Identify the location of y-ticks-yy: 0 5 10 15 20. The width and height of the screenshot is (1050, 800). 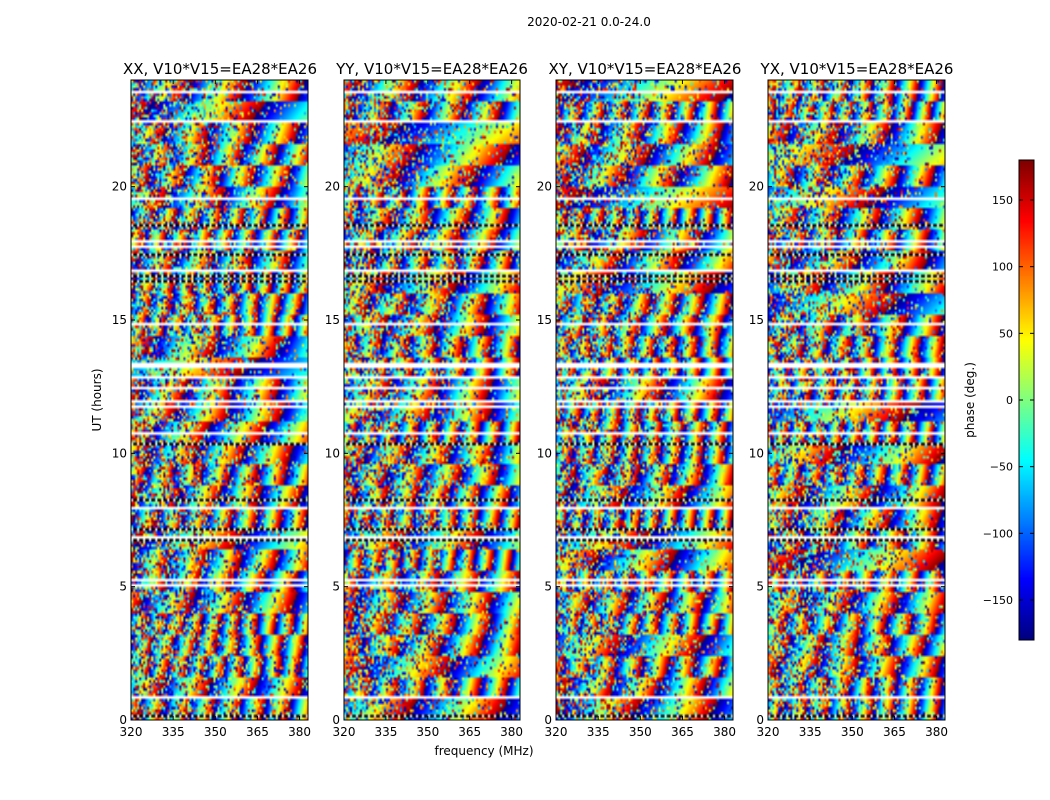
(422, 453).